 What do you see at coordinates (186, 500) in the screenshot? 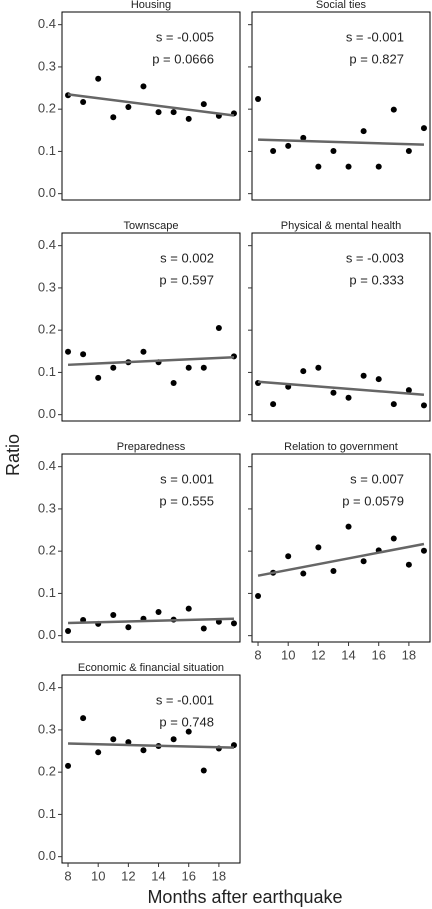
I see `annotation: p = 0.555` at bounding box center [186, 500].